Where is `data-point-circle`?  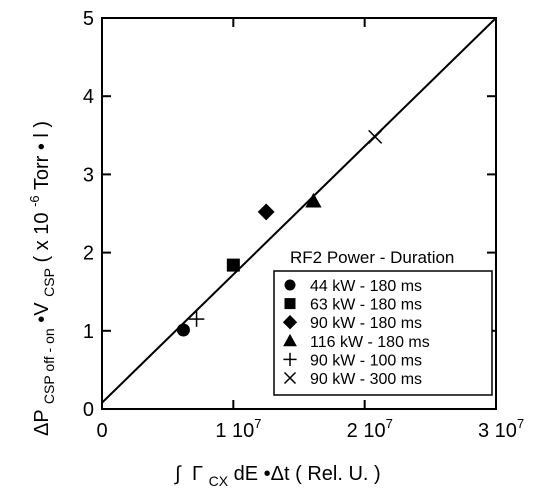 data-point-circle is located at coordinates (183, 330).